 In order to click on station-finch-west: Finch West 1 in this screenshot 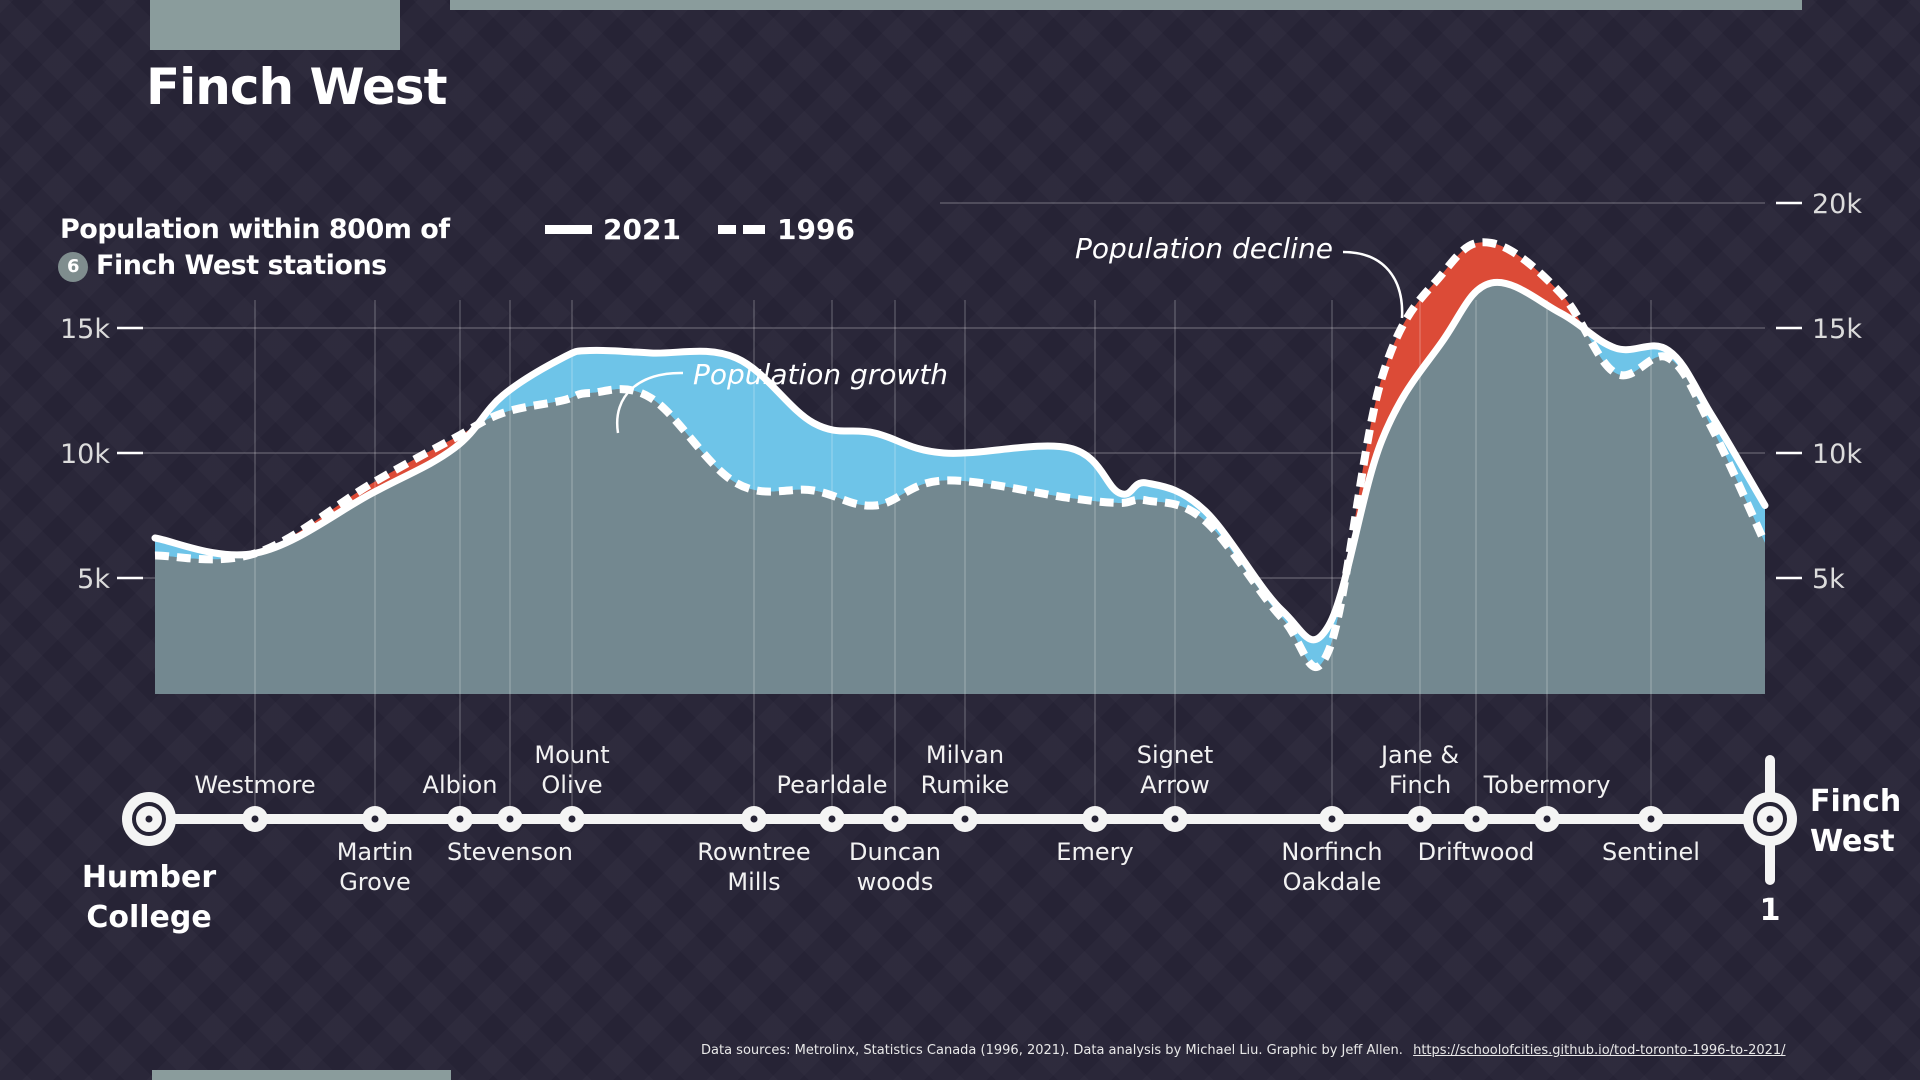, I will do `click(1822, 856)`.